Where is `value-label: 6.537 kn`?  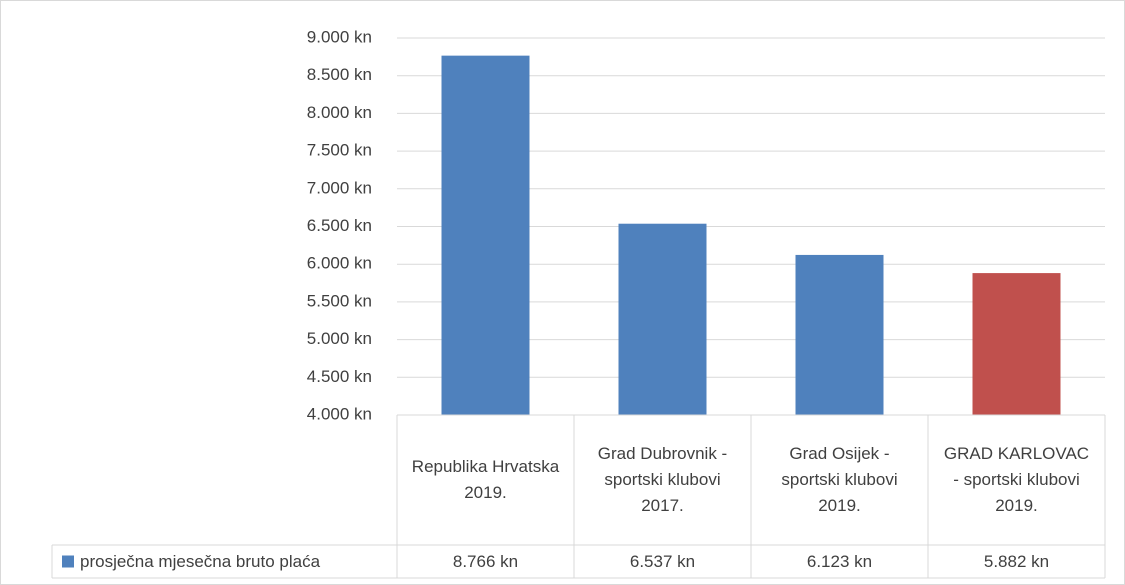 value-label: 6.537 kn is located at coordinates (662, 561).